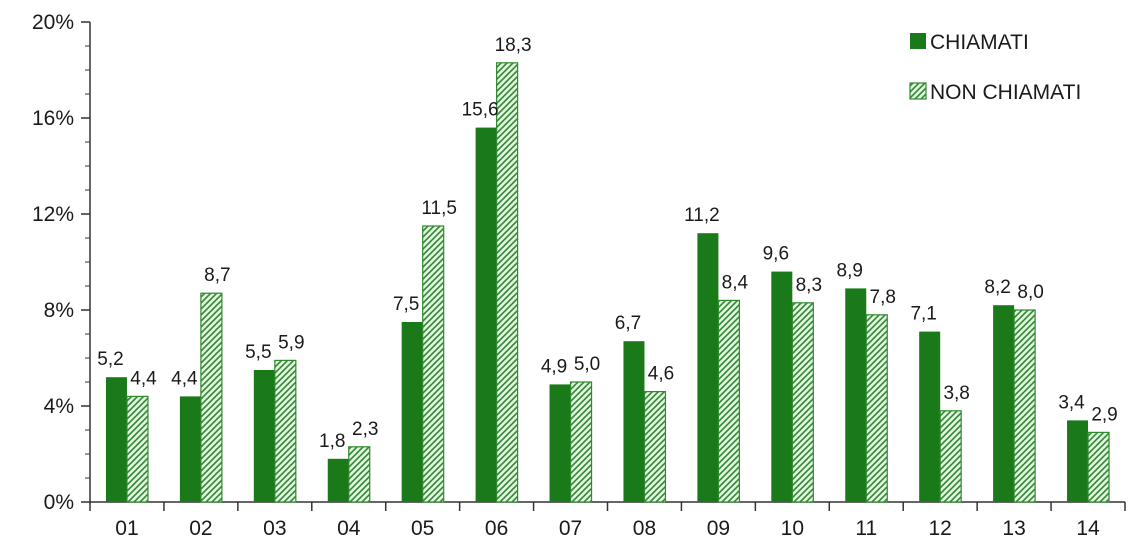 Image resolution: width=1131 pixels, height=544 pixels. Describe the element at coordinates (274, 528) in the screenshot. I see `x-tick-label: 03` at that location.